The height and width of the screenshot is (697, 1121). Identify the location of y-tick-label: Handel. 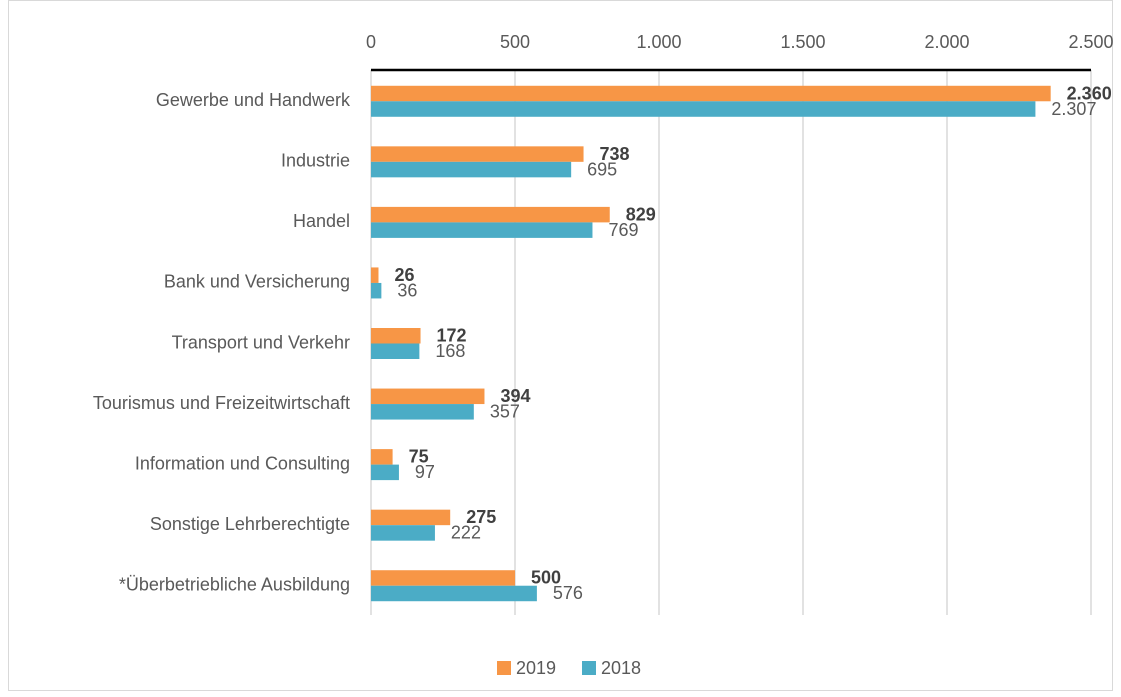
(321, 221).